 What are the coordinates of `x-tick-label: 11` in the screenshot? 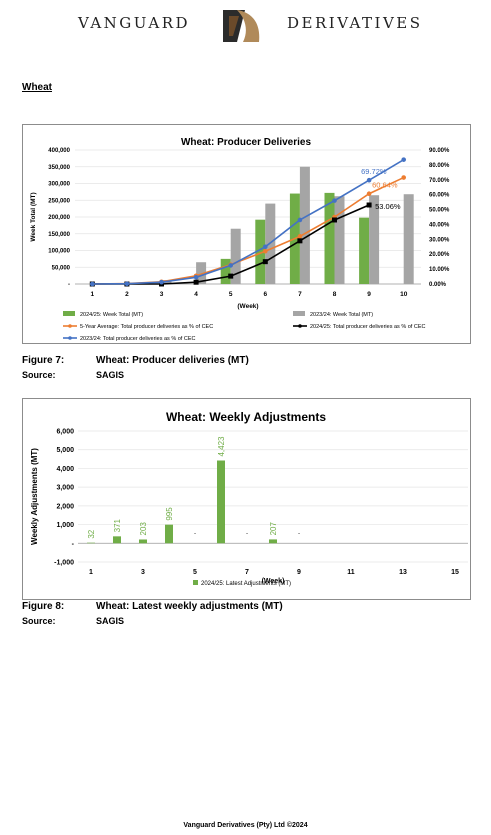 It's located at (351, 572).